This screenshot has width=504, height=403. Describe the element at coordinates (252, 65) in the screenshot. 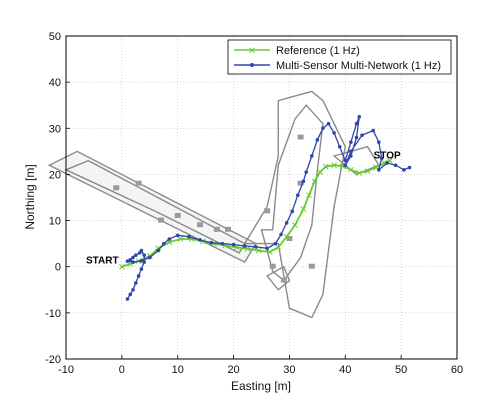

I see `legend-marker-multisensor` at that location.